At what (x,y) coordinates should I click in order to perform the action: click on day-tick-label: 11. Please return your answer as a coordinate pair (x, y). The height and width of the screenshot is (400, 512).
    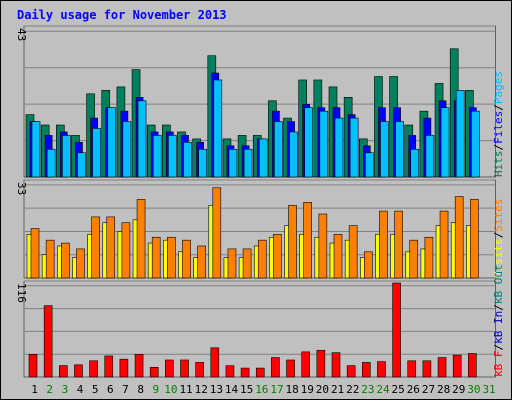
    Looking at the image, I should click on (185, 389).